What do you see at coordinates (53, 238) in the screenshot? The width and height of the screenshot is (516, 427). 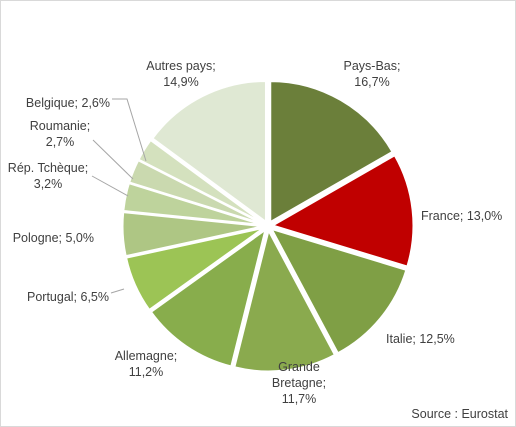 I see `data-label-pologne: Pologne; 5,0%` at bounding box center [53, 238].